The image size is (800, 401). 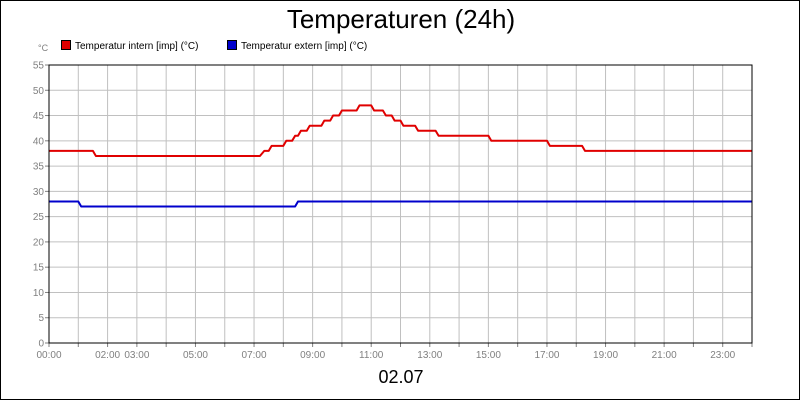 What do you see at coordinates (39, 141) in the screenshot?
I see `y-tick-label: 40` at bounding box center [39, 141].